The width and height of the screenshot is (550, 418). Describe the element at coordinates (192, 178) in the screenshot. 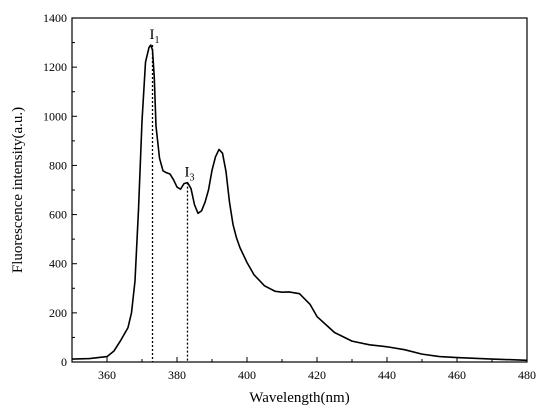

I see `annotation-subscript: 3` at that location.